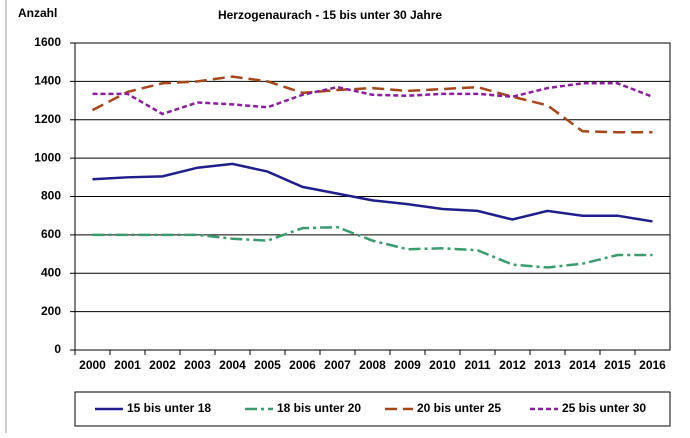 The width and height of the screenshot is (690, 438). Describe the element at coordinates (47, 81) in the screenshot. I see `y-tick-label: 1400` at that location.